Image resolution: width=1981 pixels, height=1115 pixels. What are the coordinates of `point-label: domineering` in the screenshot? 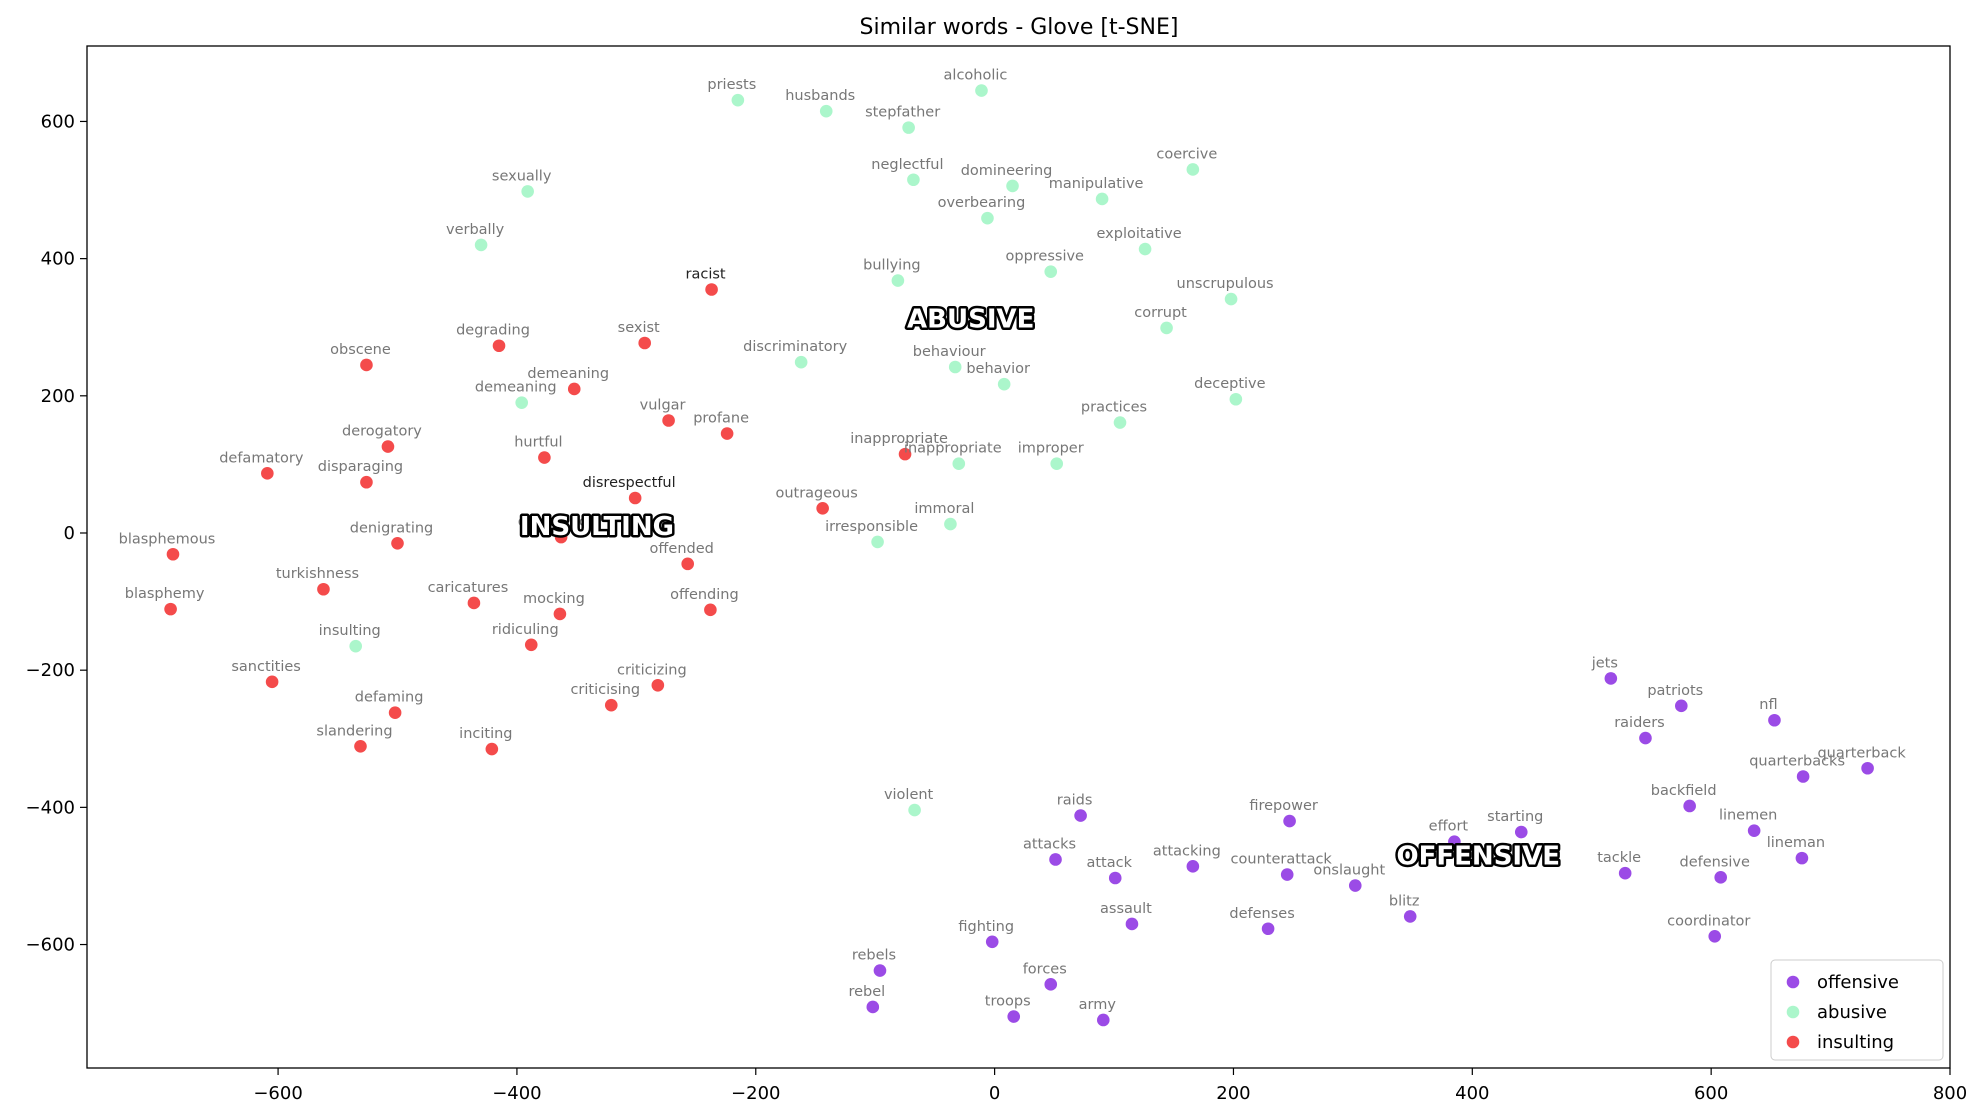 It's located at (1007, 171).